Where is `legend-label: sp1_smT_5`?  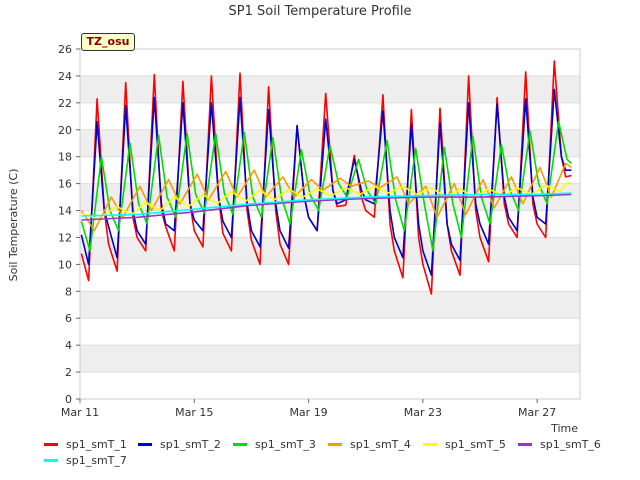 legend-label: sp1_smT_5 is located at coordinates (475, 444).